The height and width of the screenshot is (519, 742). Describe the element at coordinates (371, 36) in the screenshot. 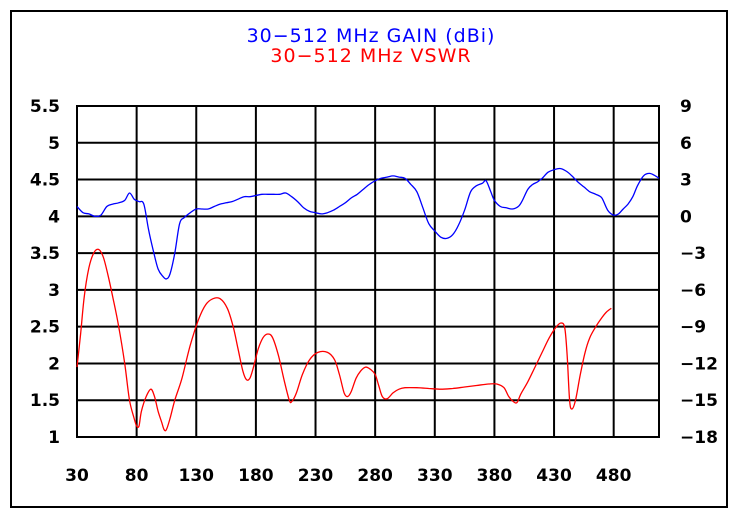

I see `chart-title-gain: 30−512 MHz GAIN (dBi)` at that location.